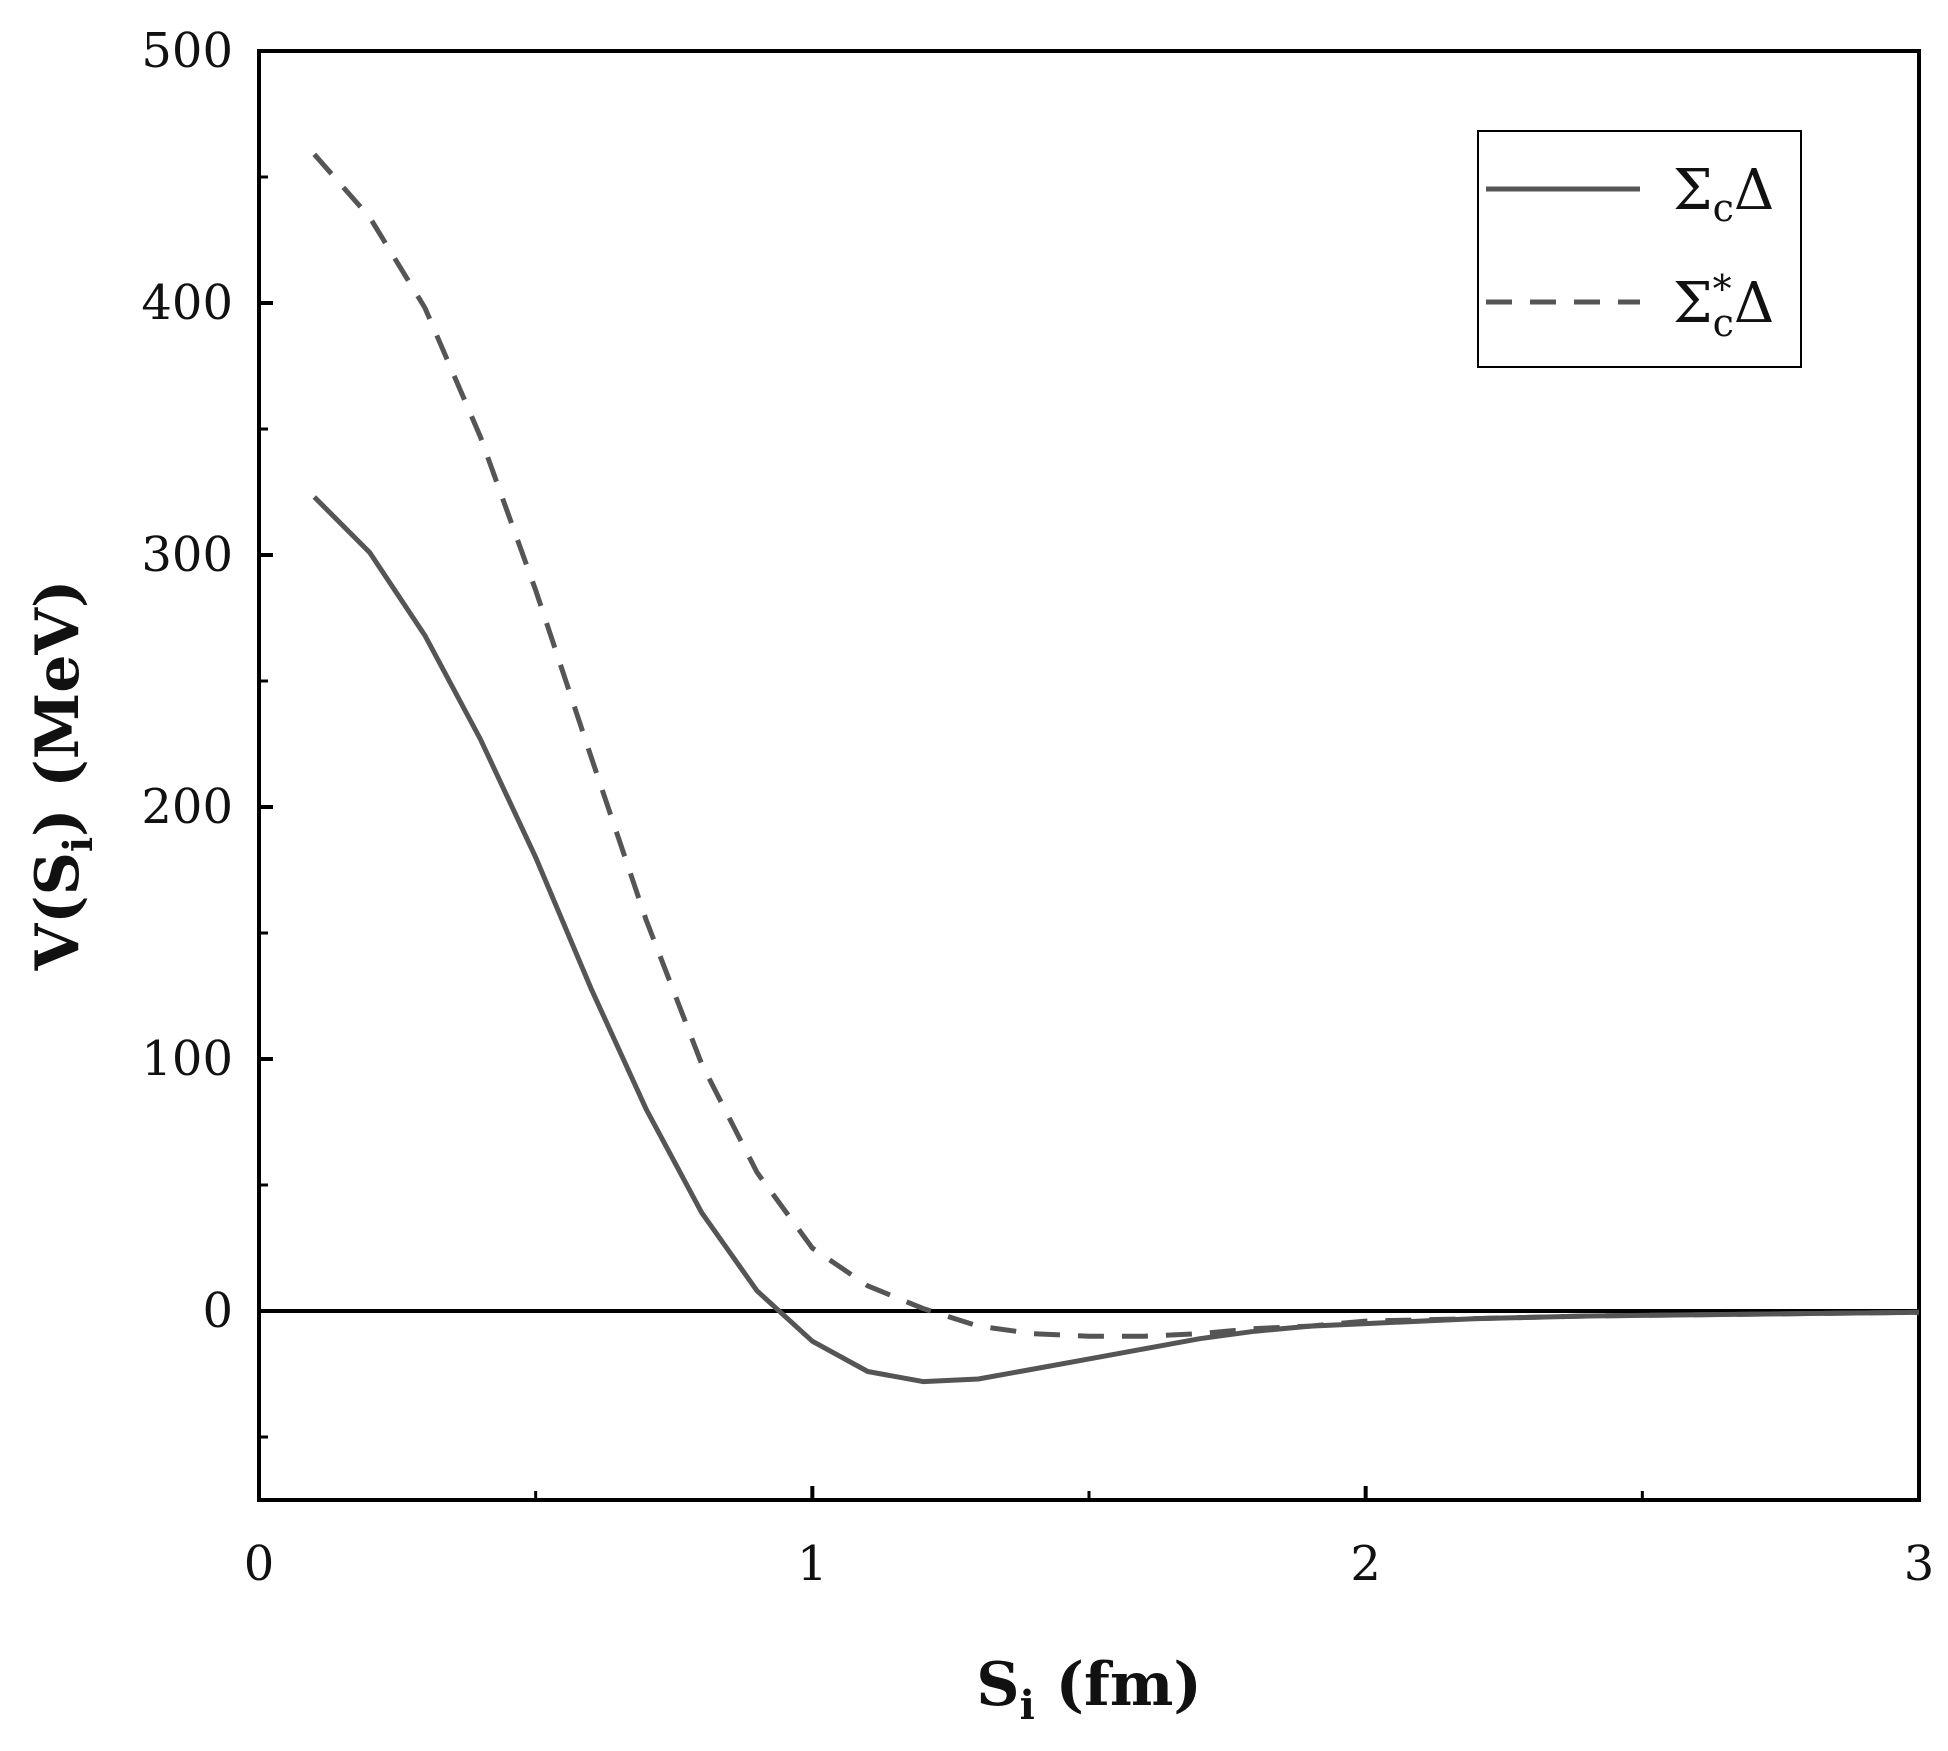  Describe the element at coordinates (58, 708) in the screenshot. I see `y-axis-label-post: ) (MeV)` at that location.